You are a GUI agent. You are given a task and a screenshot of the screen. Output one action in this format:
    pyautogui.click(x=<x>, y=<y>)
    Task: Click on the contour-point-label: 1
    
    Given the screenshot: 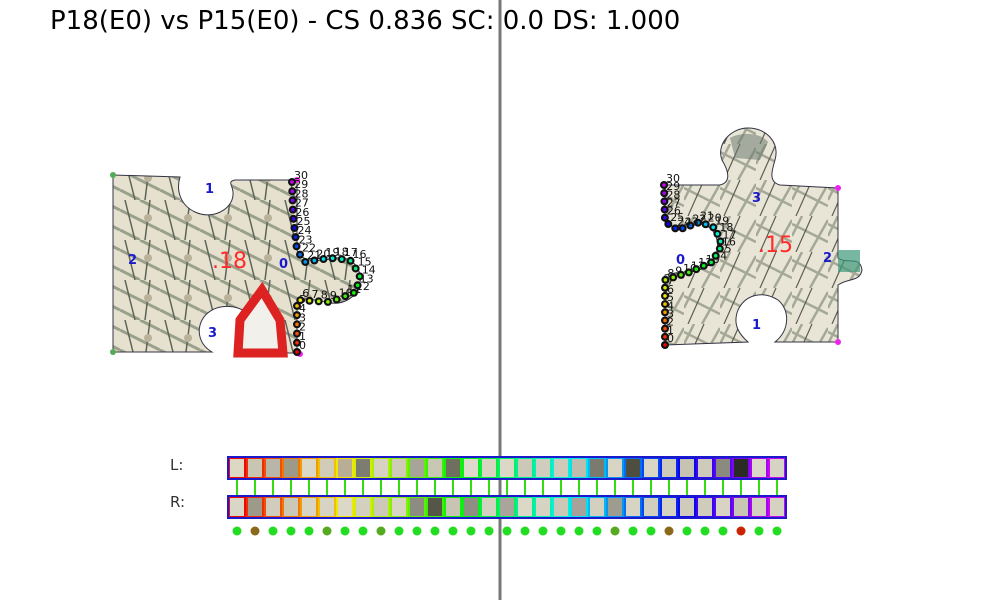 What is the action you would take?
    pyautogui.click(x=670, y=330)
    